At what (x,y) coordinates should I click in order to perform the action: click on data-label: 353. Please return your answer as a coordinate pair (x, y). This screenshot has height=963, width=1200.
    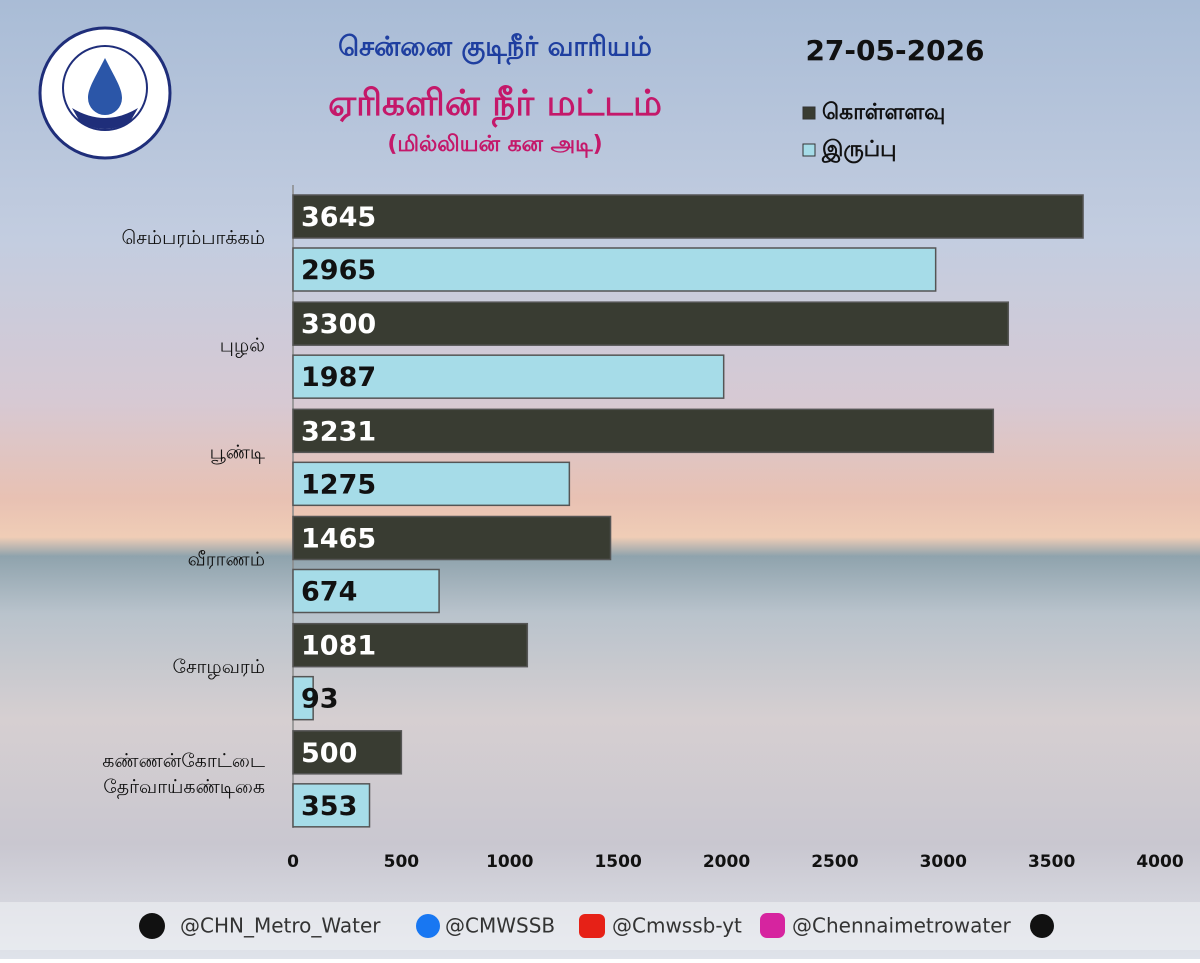
    Looking at the image, I should click on (329, 806).